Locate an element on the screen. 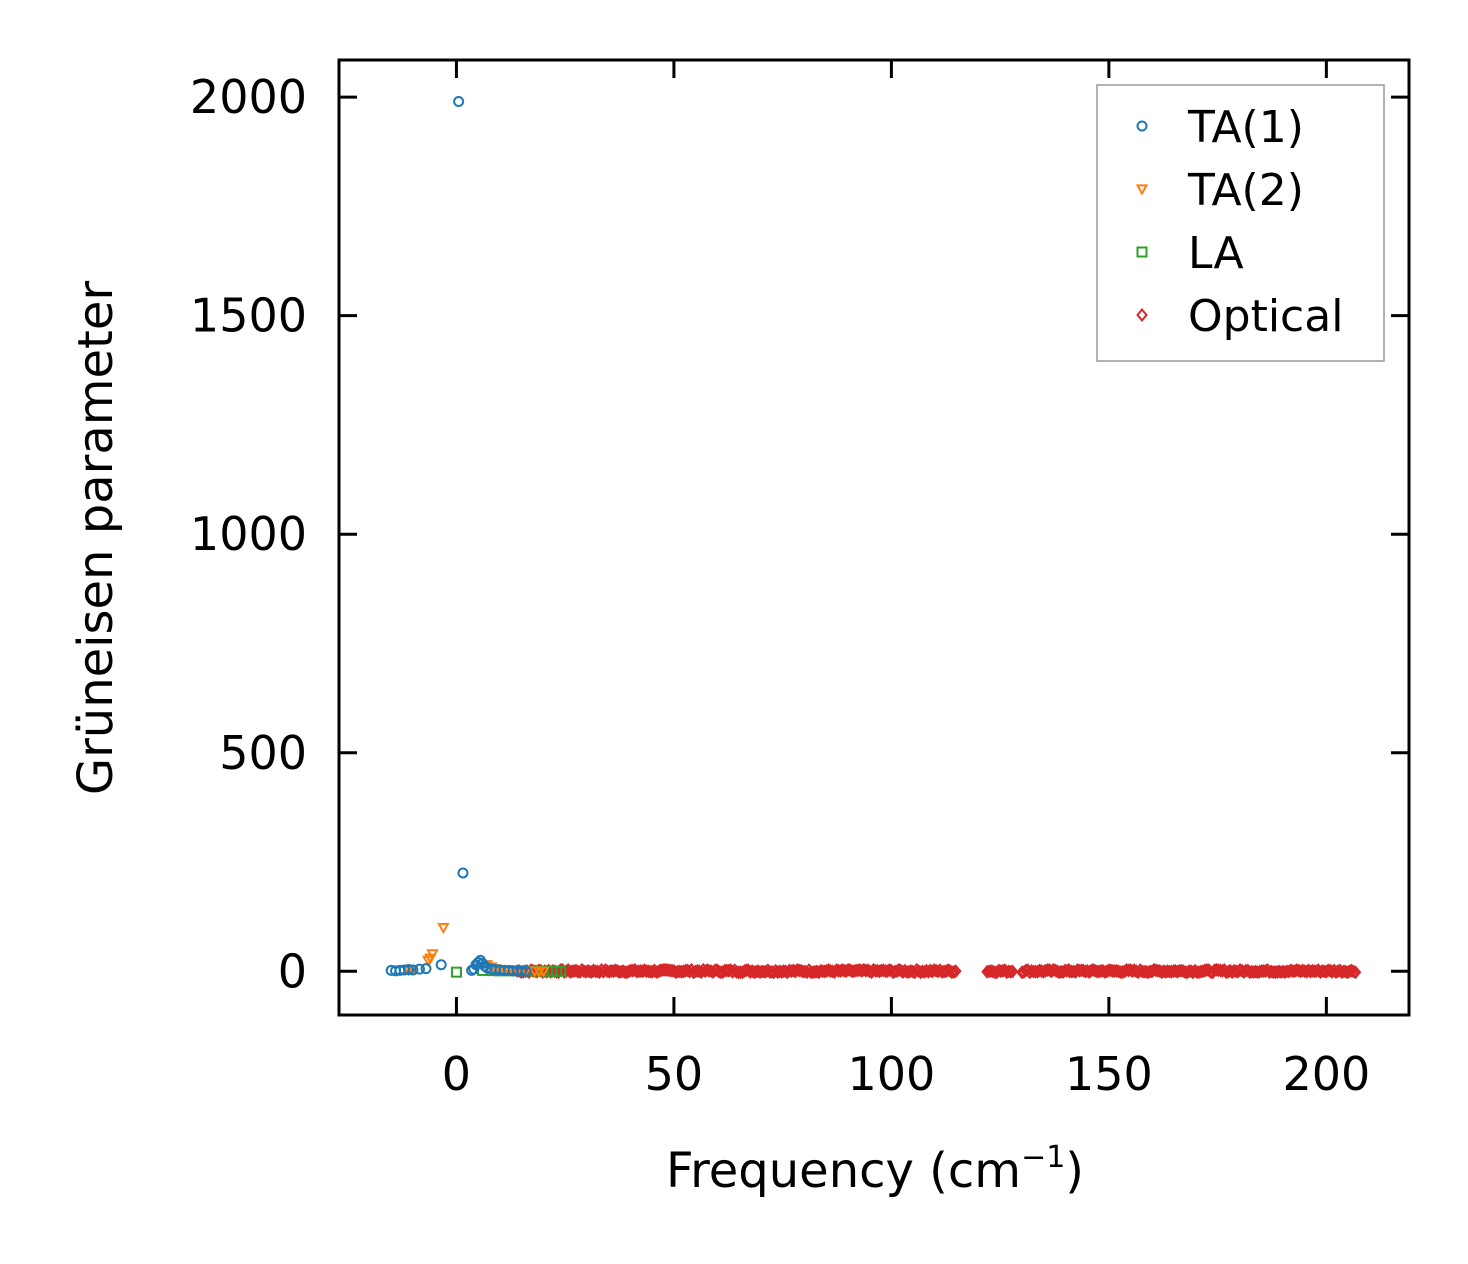 This screenshot has width=1468, height=1264. y-tick-label: 1500 is located at coordinates (248, 316).